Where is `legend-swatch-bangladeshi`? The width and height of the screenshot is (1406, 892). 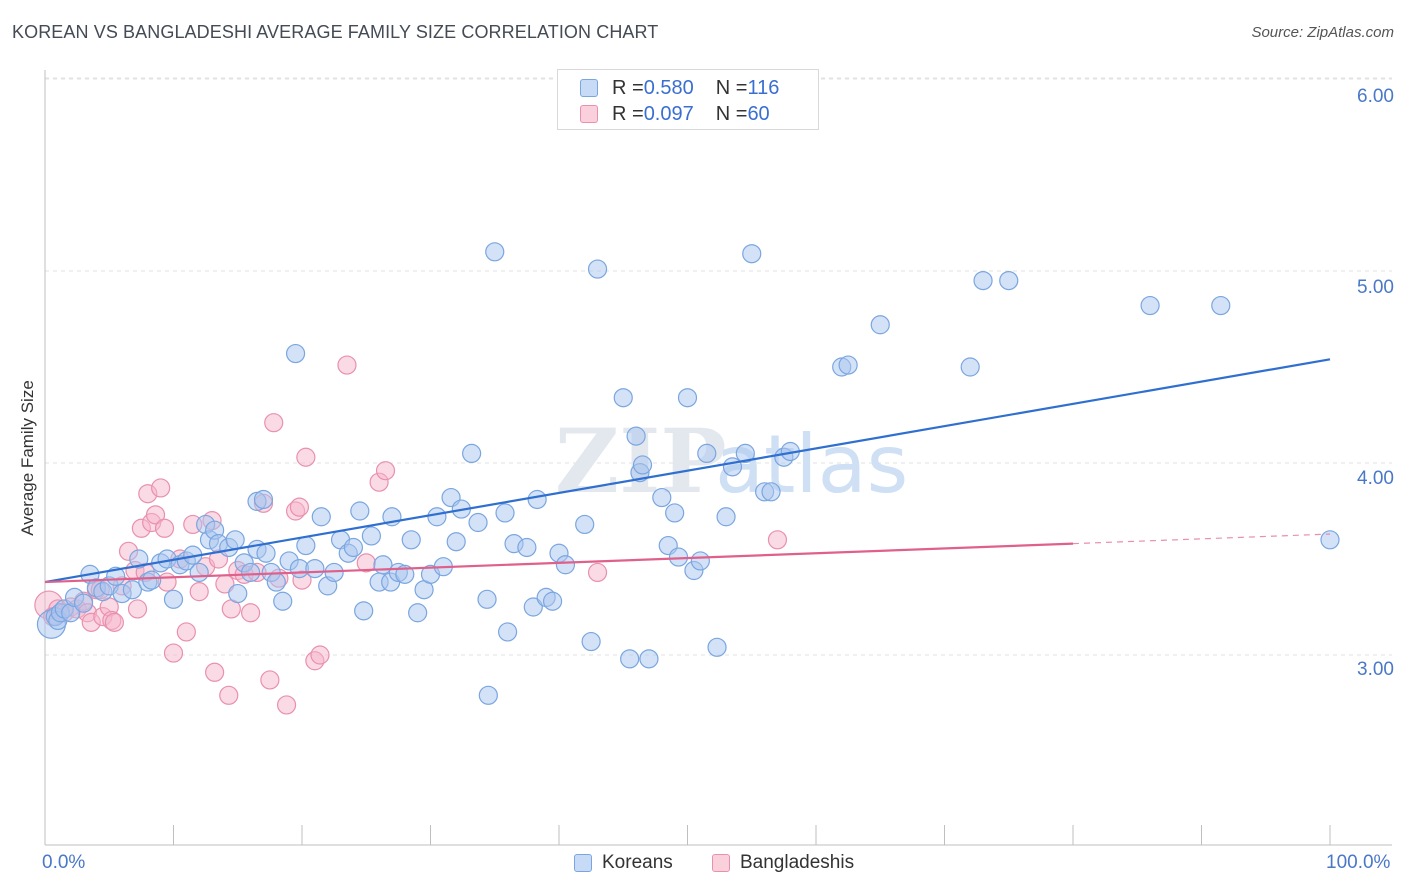 legend-swatch-bangladeshi is located at coordinates (589, 114).